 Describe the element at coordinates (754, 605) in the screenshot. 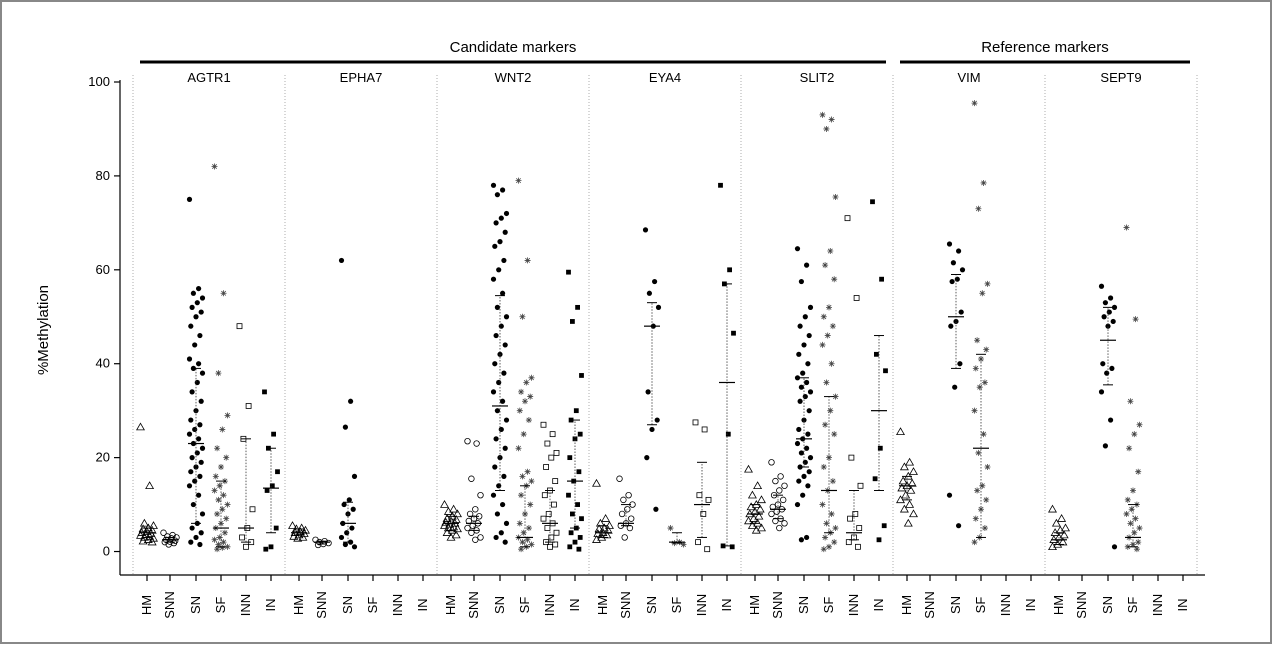

I see `x-tick-label: HM` at that location.